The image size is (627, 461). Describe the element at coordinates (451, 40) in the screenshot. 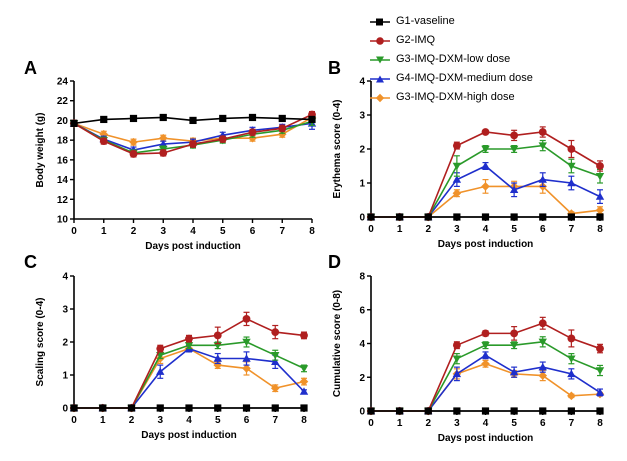

I see `legend-item: G2-IMQ` at that location.